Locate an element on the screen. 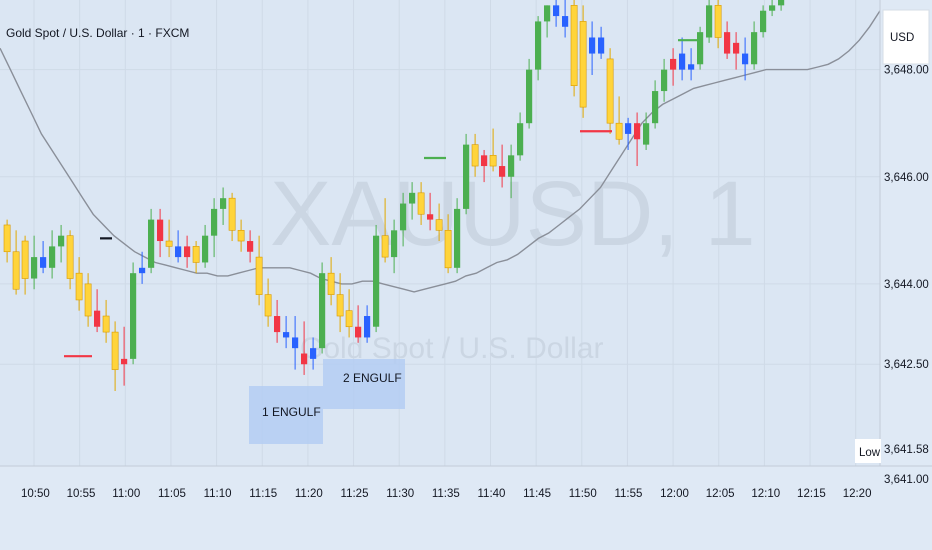 The image size is (932, 550). time-tick-label: 11:45 is located at coordinates (537, 494).